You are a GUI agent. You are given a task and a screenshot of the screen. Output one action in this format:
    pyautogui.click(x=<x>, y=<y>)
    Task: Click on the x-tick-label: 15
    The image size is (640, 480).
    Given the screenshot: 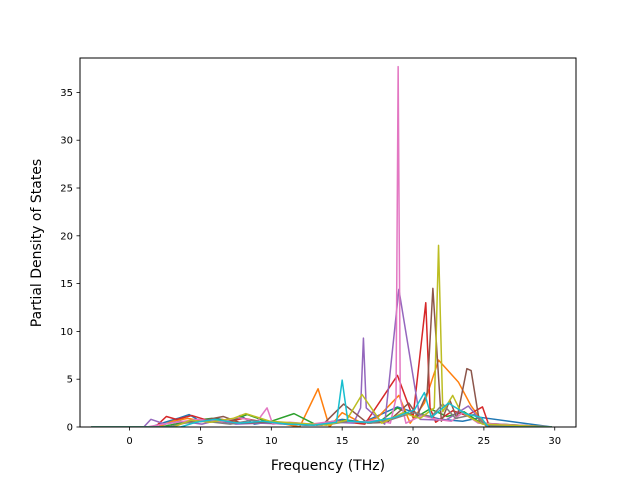 What is the action you would take?
    pyautogui.click(x=342, y=441)
    